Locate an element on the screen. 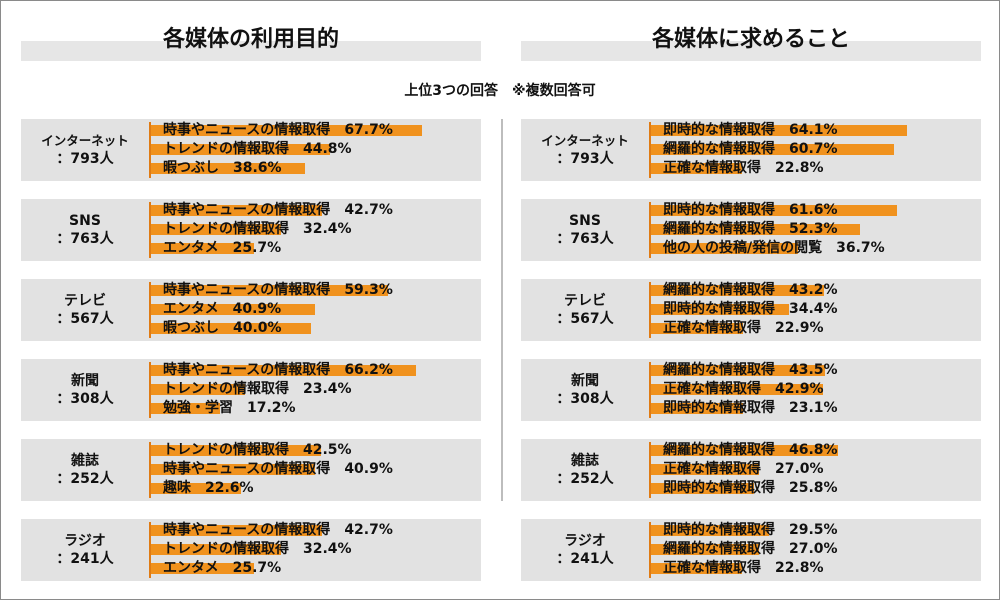  category-label: エンタメ is located at coordinates (191, 248).